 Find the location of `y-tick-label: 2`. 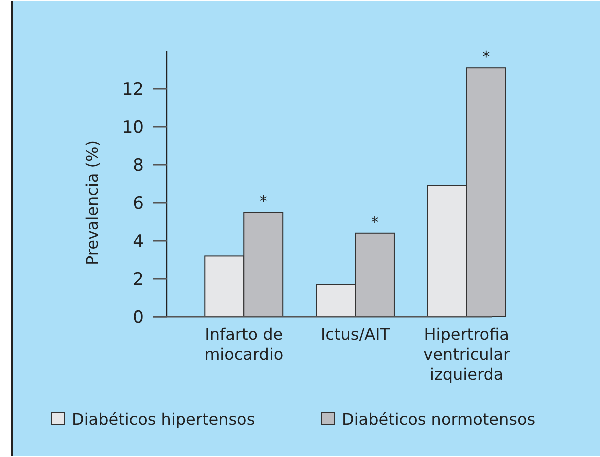

y-tick-label: 2 is located at coordinates (138, 280).